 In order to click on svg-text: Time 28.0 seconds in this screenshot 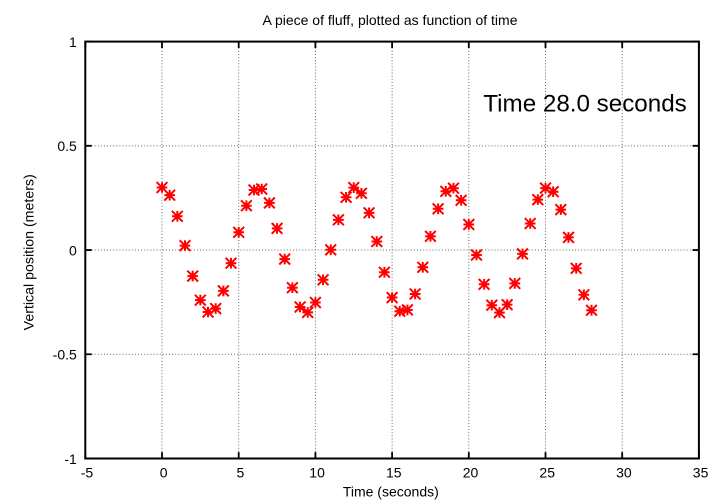, I will do `click(584, 104)`.